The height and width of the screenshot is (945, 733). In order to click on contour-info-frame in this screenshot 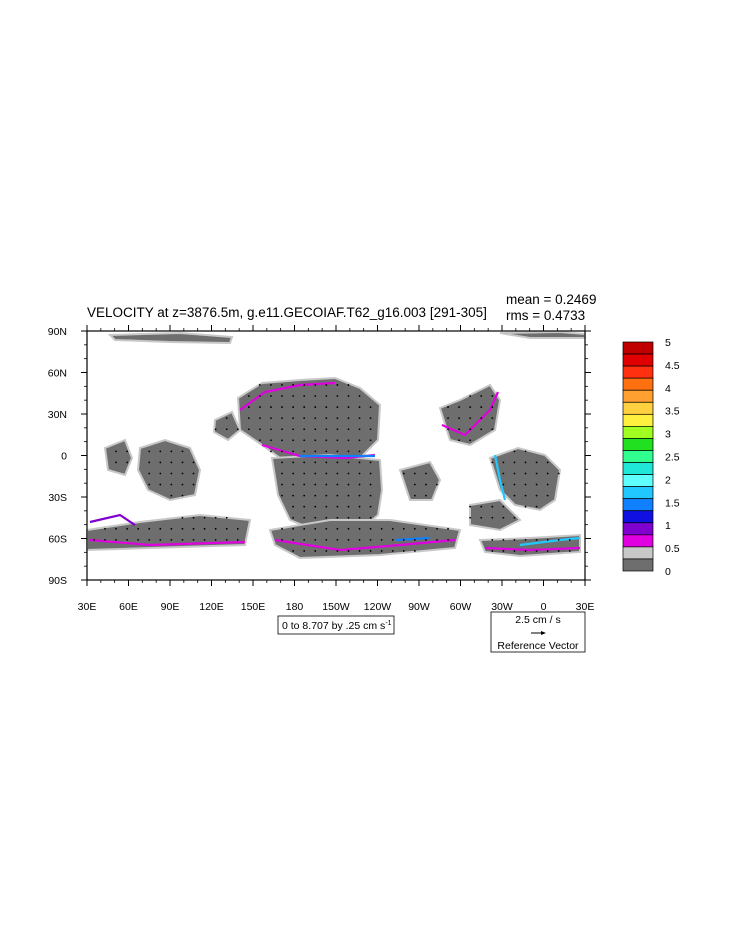, I will do `click(336, 625)`.